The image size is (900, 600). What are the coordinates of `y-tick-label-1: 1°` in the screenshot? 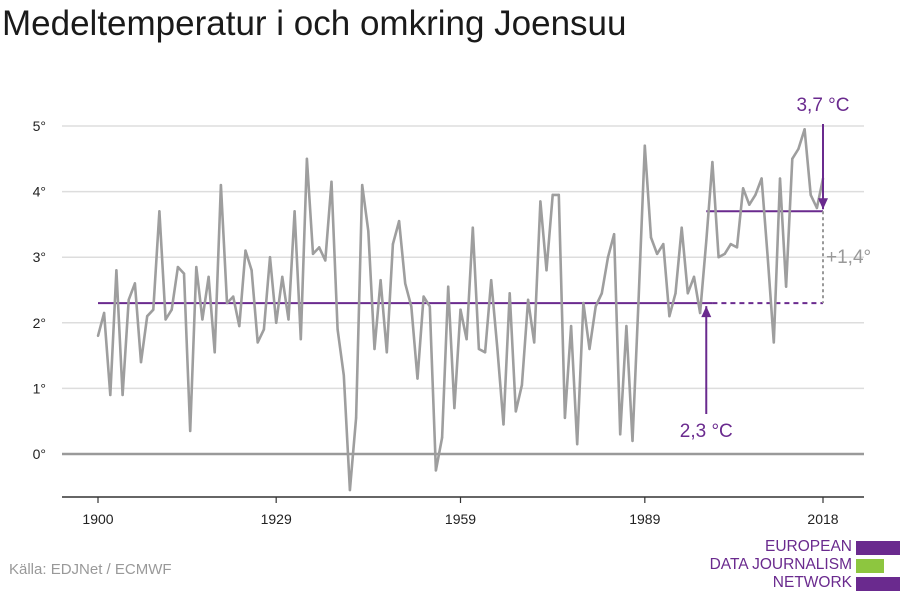 It's located at (39, 388).